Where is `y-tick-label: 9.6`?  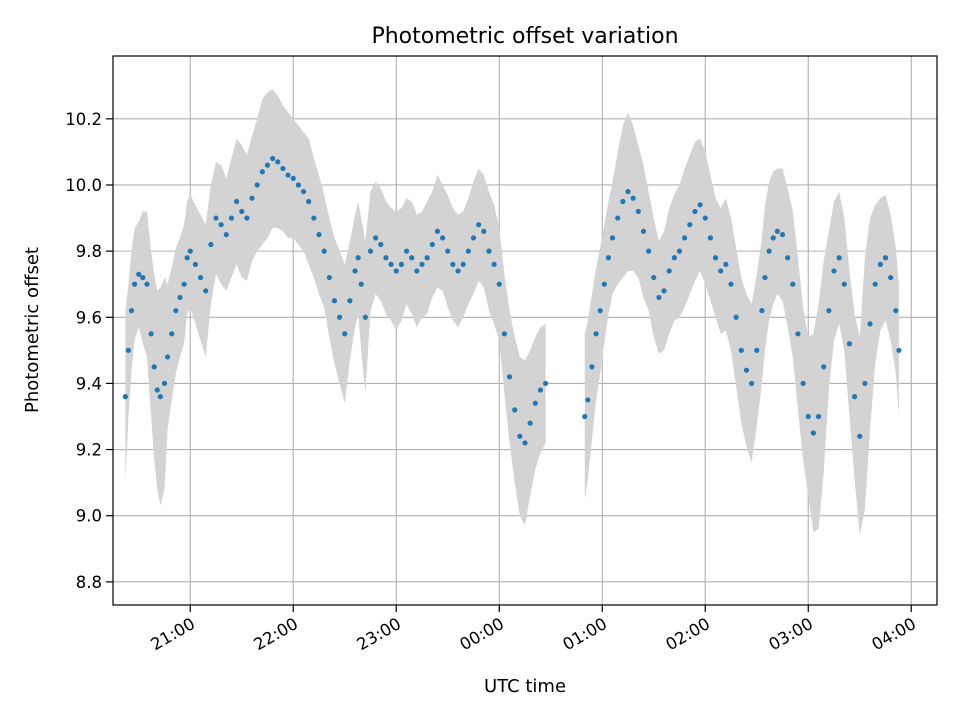 y-tick-label: 9.6 is located at coordinates (89, 317).